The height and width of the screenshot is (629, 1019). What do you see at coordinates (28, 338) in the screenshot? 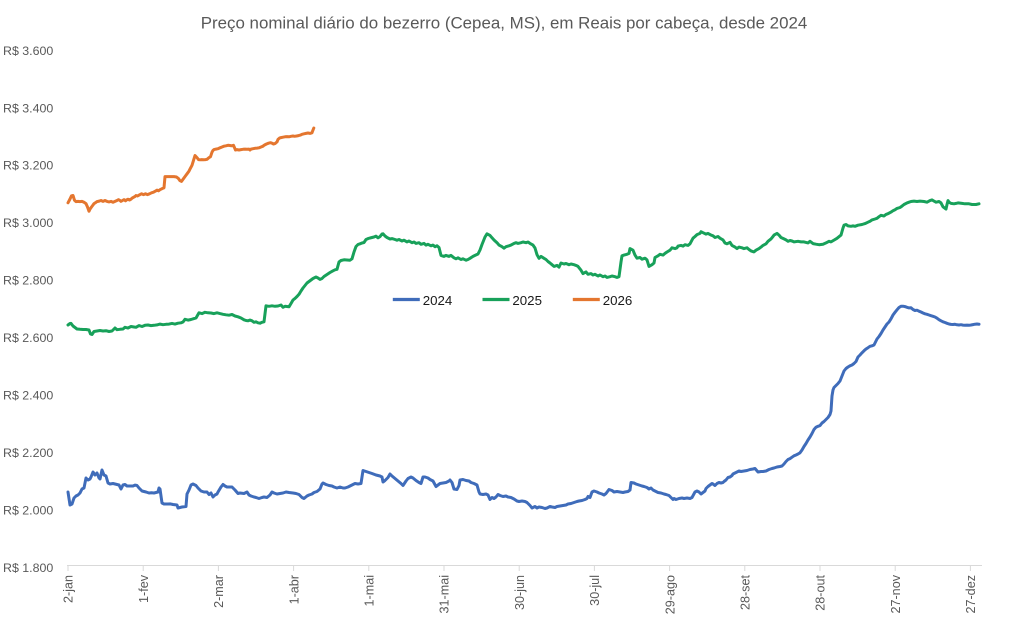
I see `svg-text: R$ 2.600` at bounding box center [28, 338].